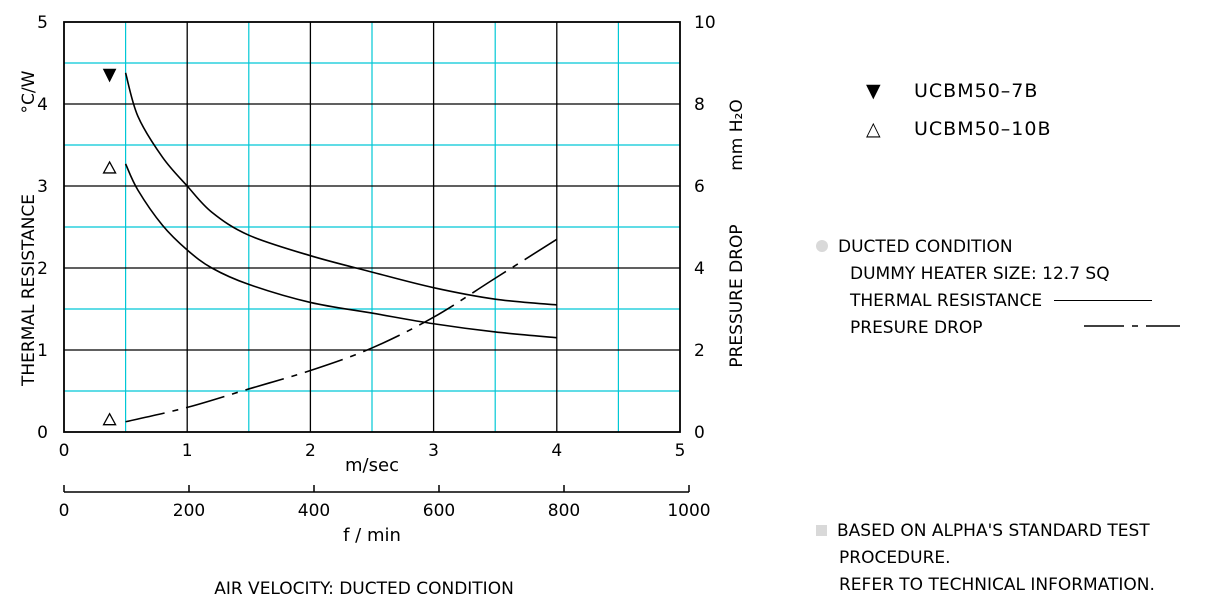 The image size is (1213, 599). Describe the element at coordinates (29, 91) in the screenshot. I see `y-left-unit: °C/W` at that location.